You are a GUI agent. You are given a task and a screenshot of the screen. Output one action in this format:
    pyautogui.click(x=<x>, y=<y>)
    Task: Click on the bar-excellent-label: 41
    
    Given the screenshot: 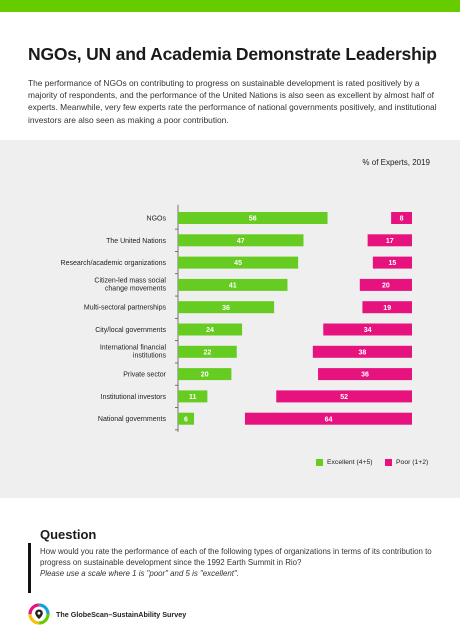 What is the action you would take?
    pyautogui.click(x=233, y=286)
    